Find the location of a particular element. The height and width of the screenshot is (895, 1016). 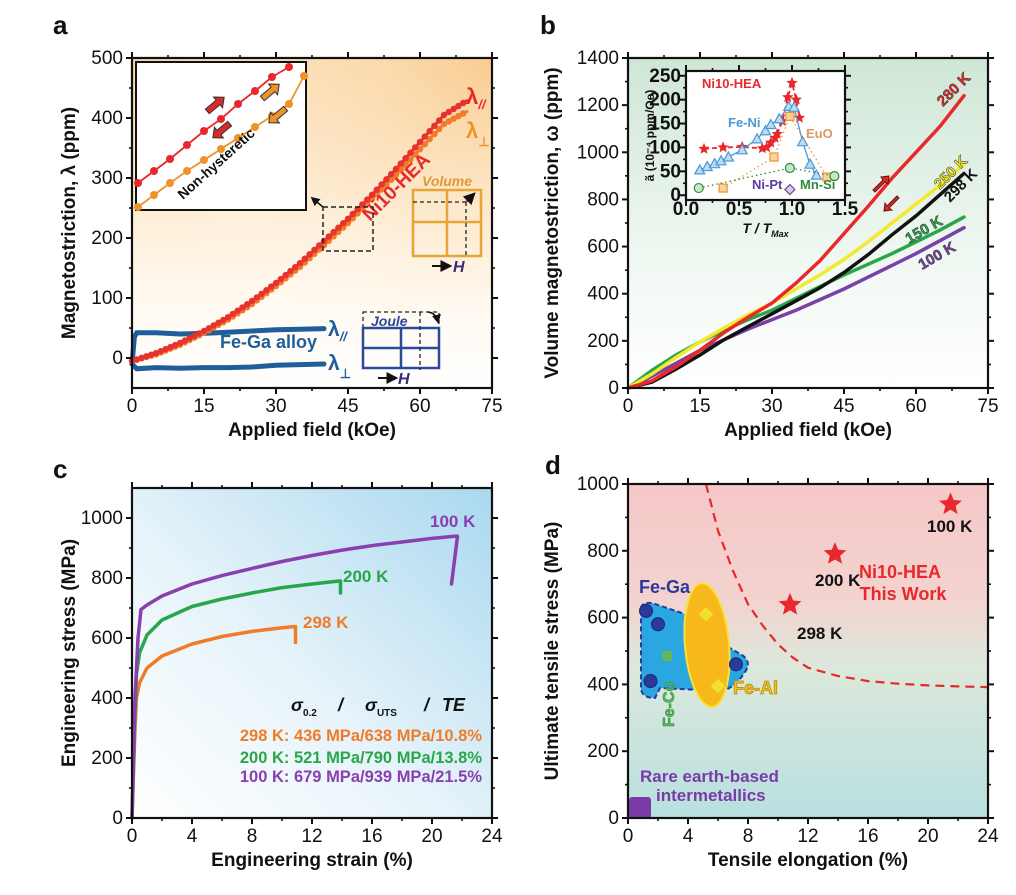

y-axis-label: Engineering stress (MPa) is located at coordinates (69, 653).